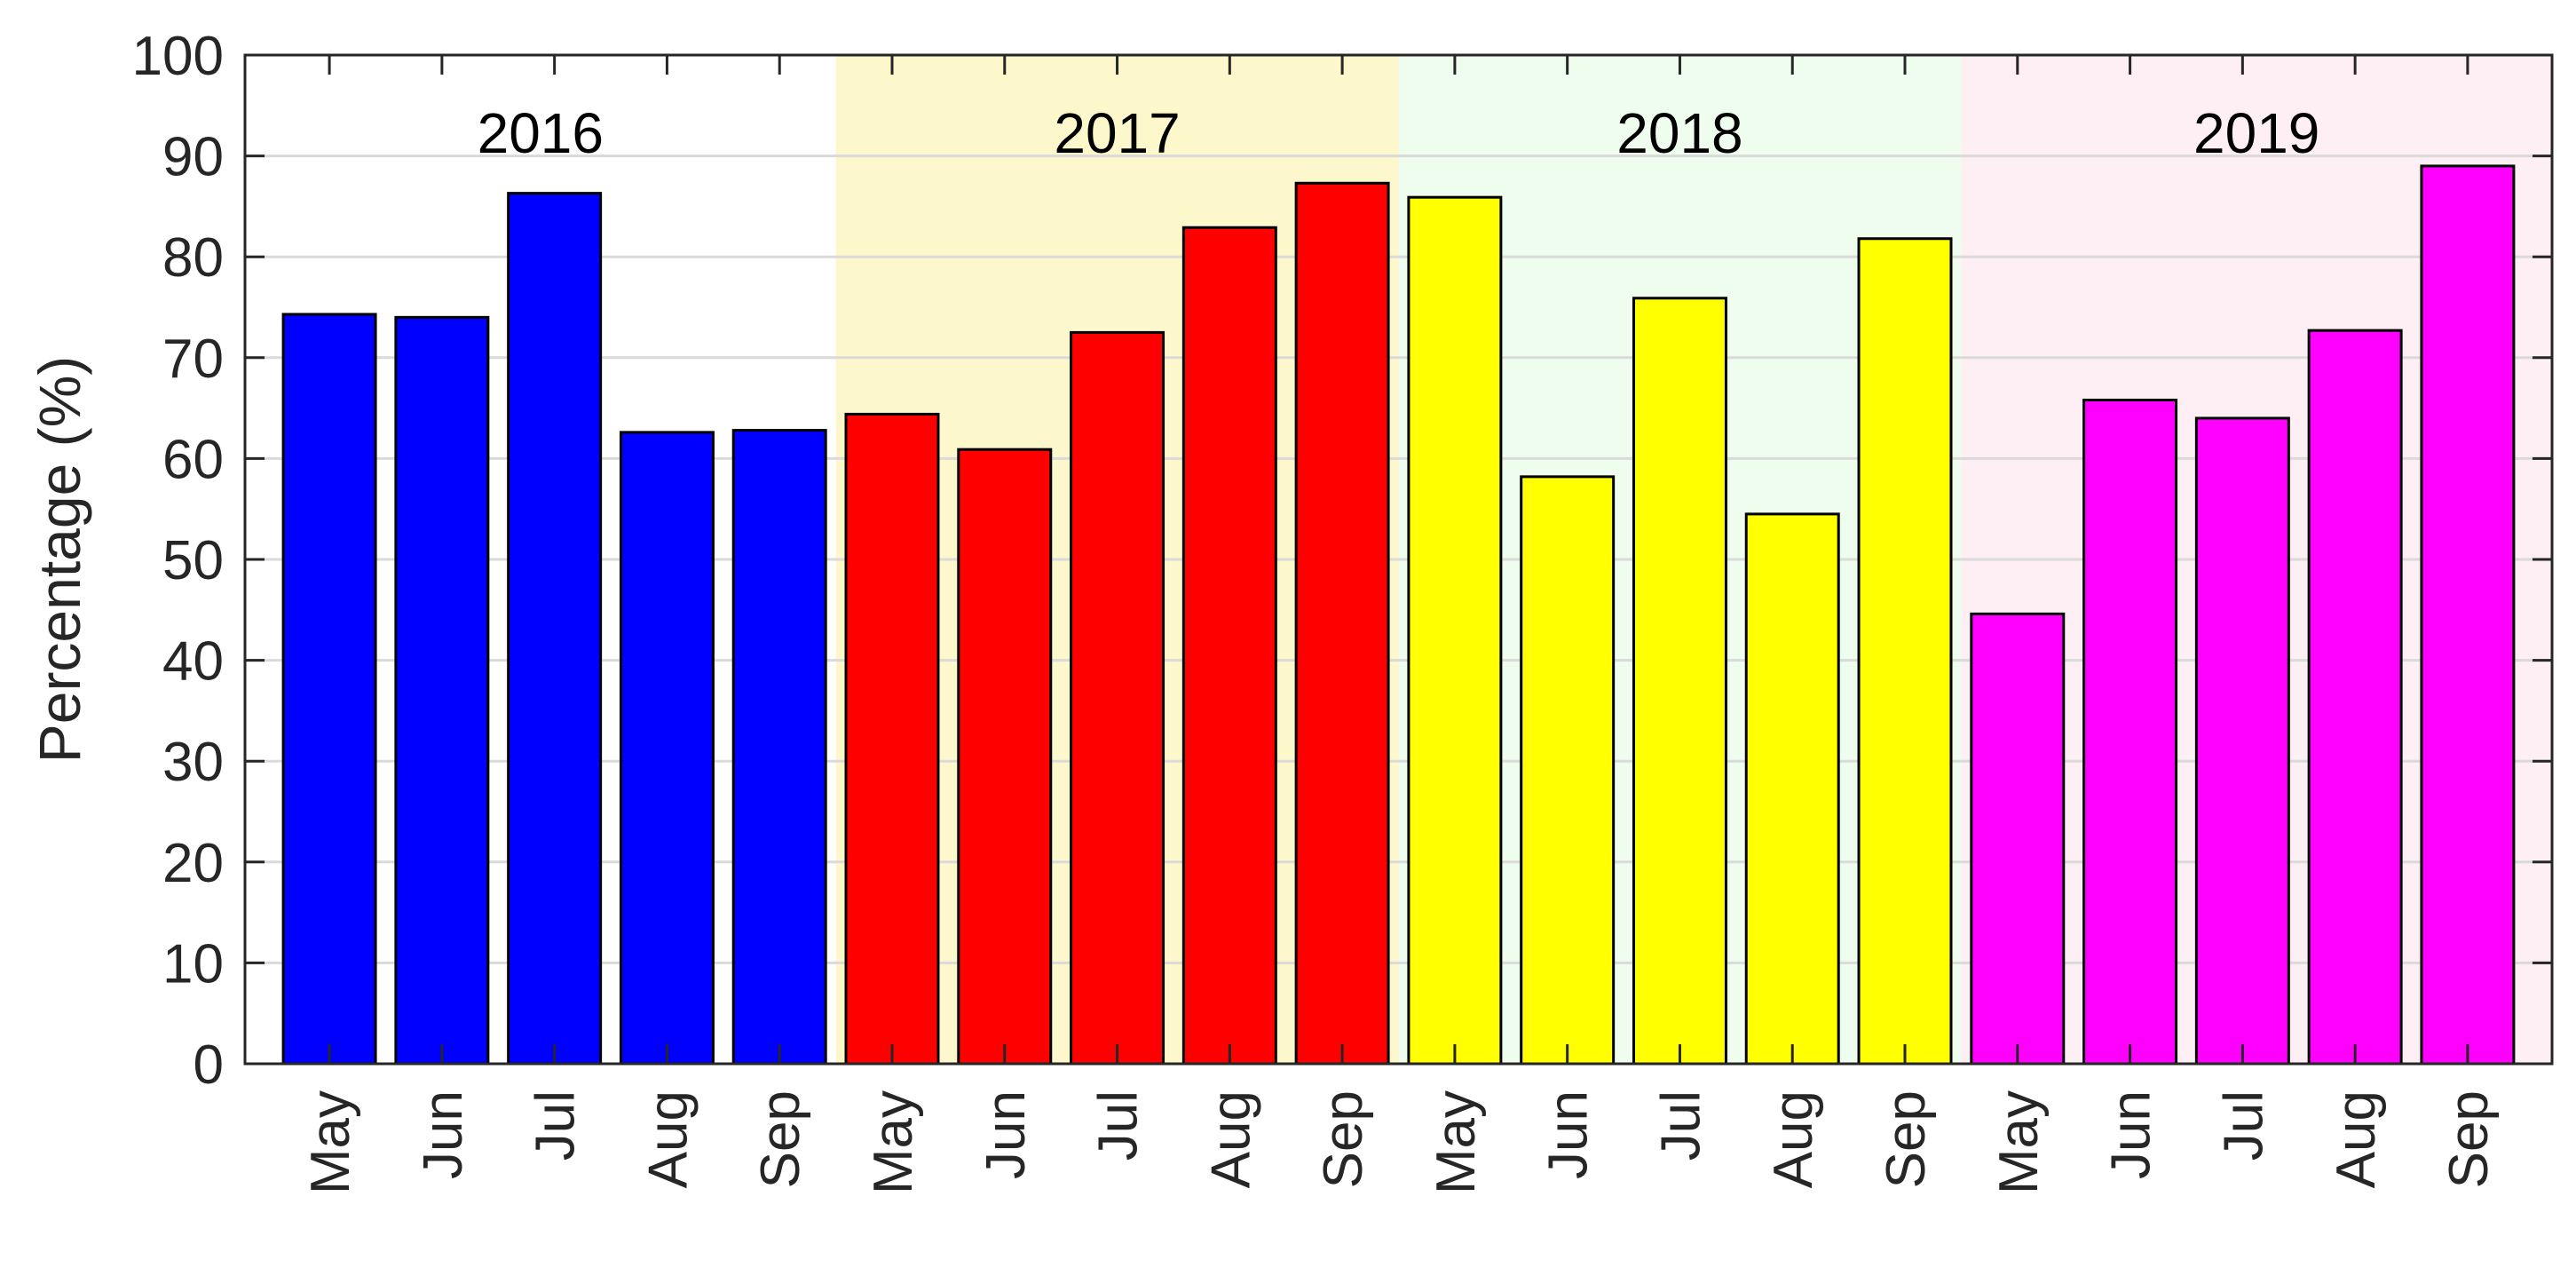 The image size is (2576, 1268). What do you see at coordinates (193, 864) in the screenshot?
I see `y-tick-label: 20` at bounding box center [193, 864].